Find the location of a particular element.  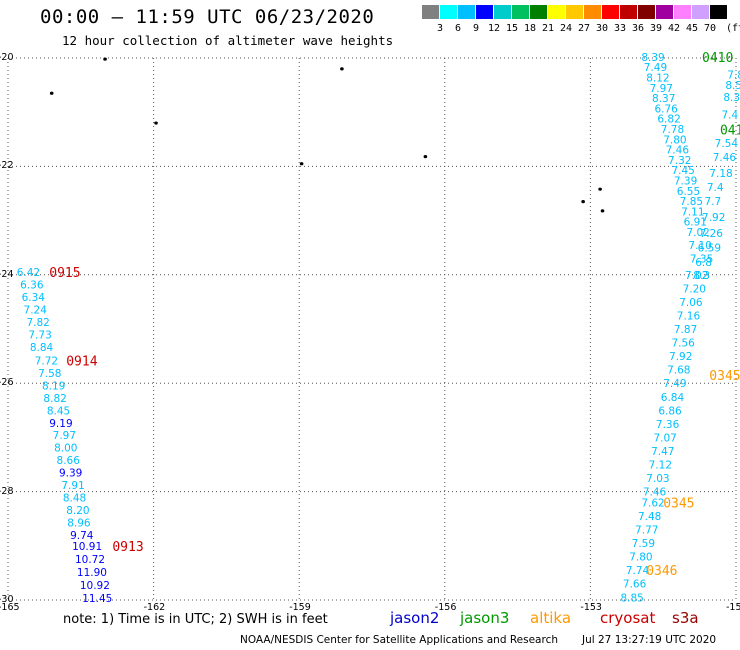

wave-height-value: 7.8 is located at coordinates (733, 75).